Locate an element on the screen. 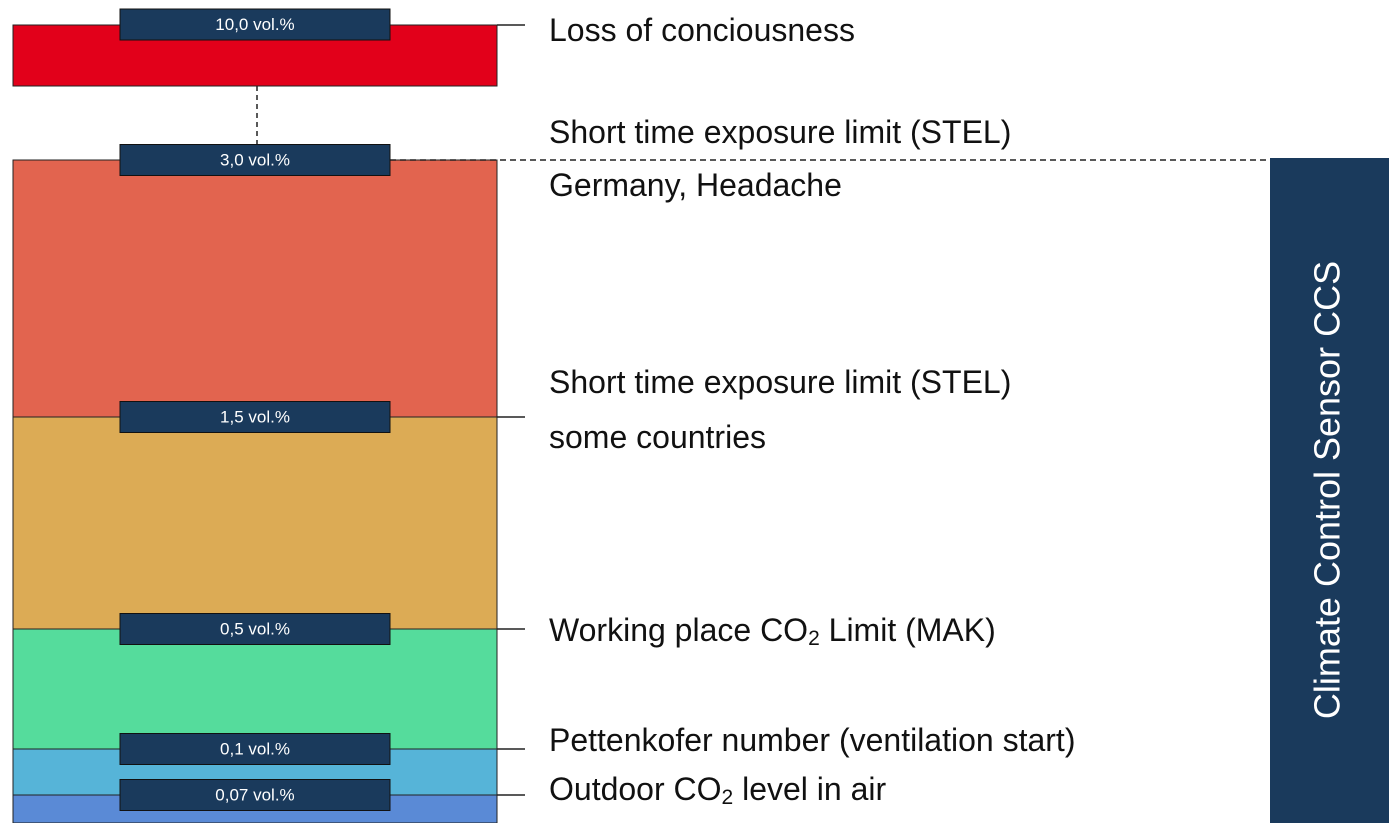 The height and width of the screenshot is (823, 1389). description-text: Outdoor CO is located at coordinates (635, 789).